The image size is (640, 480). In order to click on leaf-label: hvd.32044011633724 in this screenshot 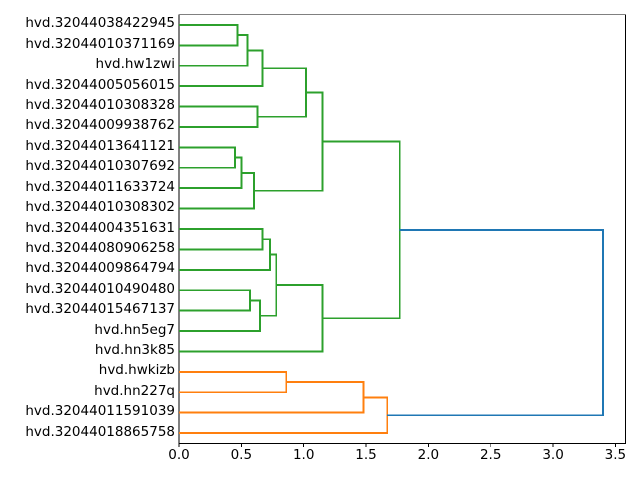, I will do `click(100, 186)`.